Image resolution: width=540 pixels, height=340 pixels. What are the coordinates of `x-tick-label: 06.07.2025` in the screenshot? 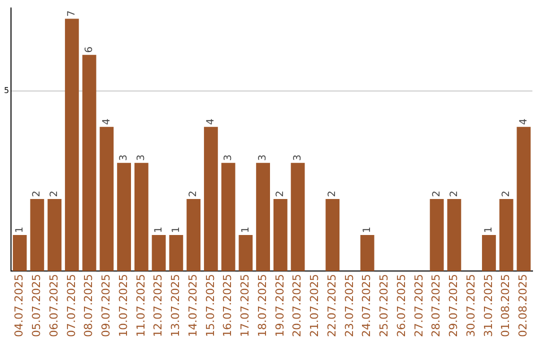 It's located at (53, 306).